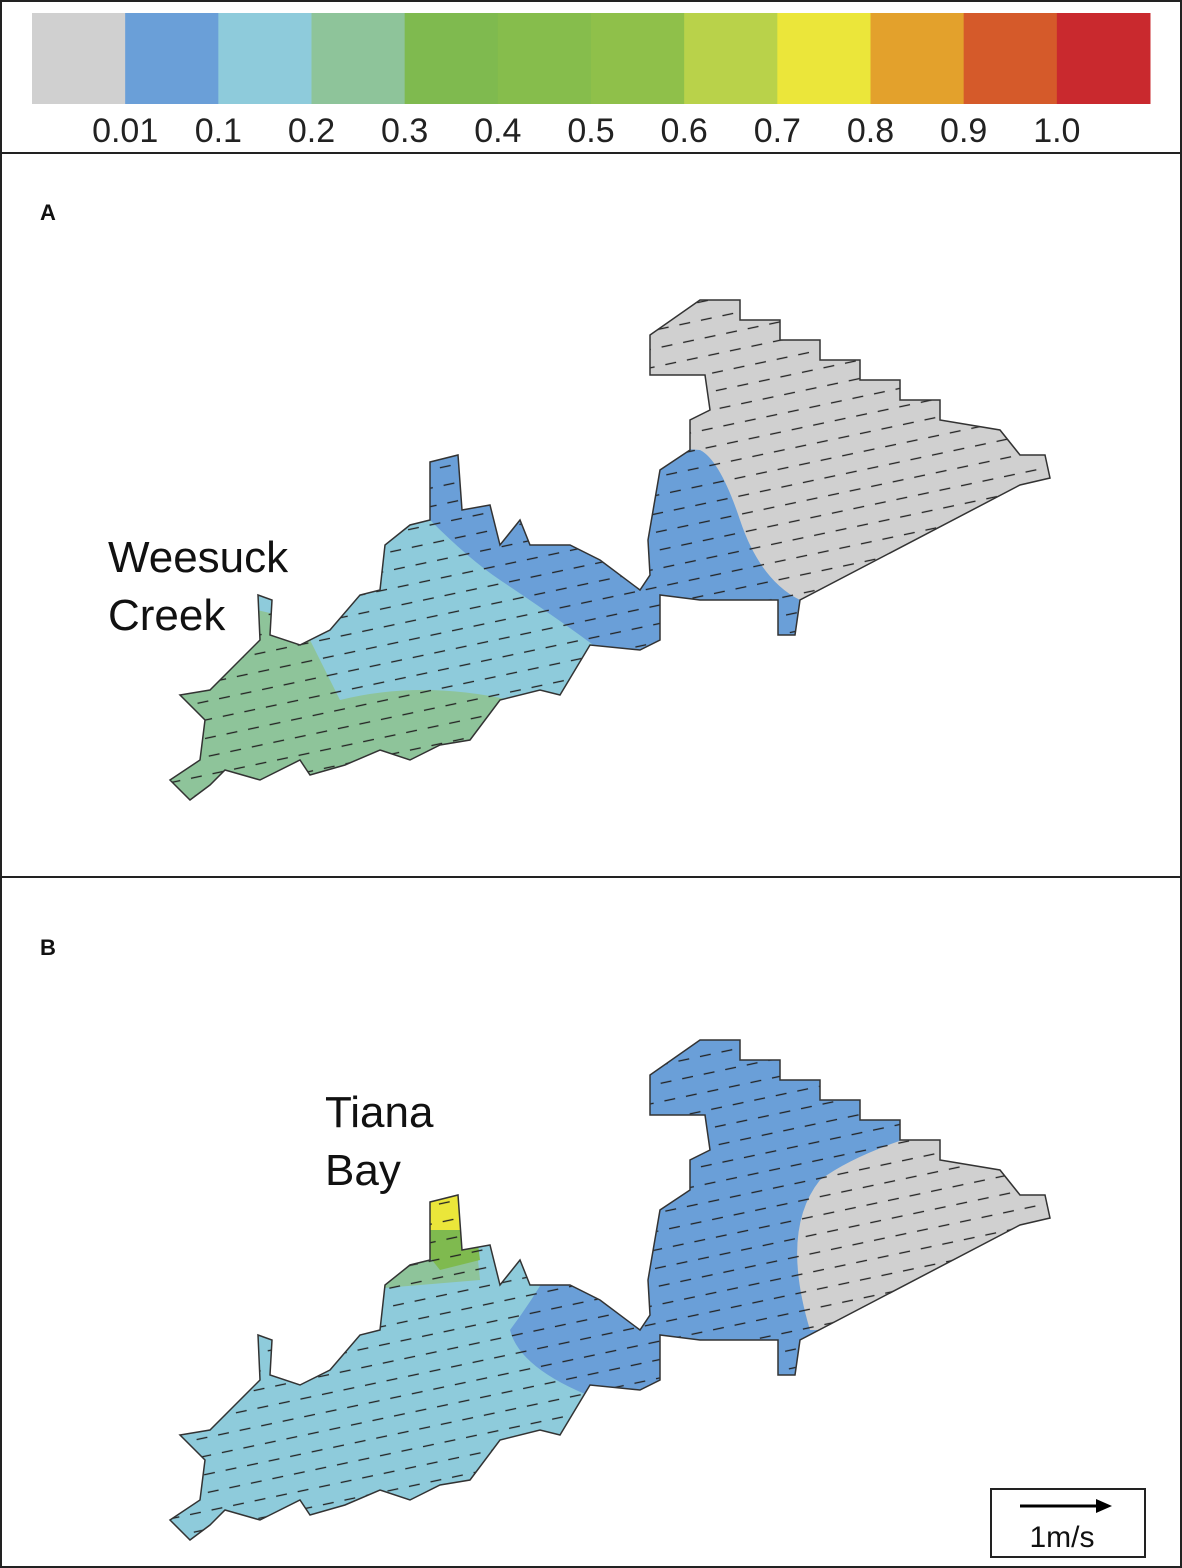  What do you see at coordinates (311, 131) in the screenshot?
I see `colorbar-label: 0.2` at bounding box center [311, 131].